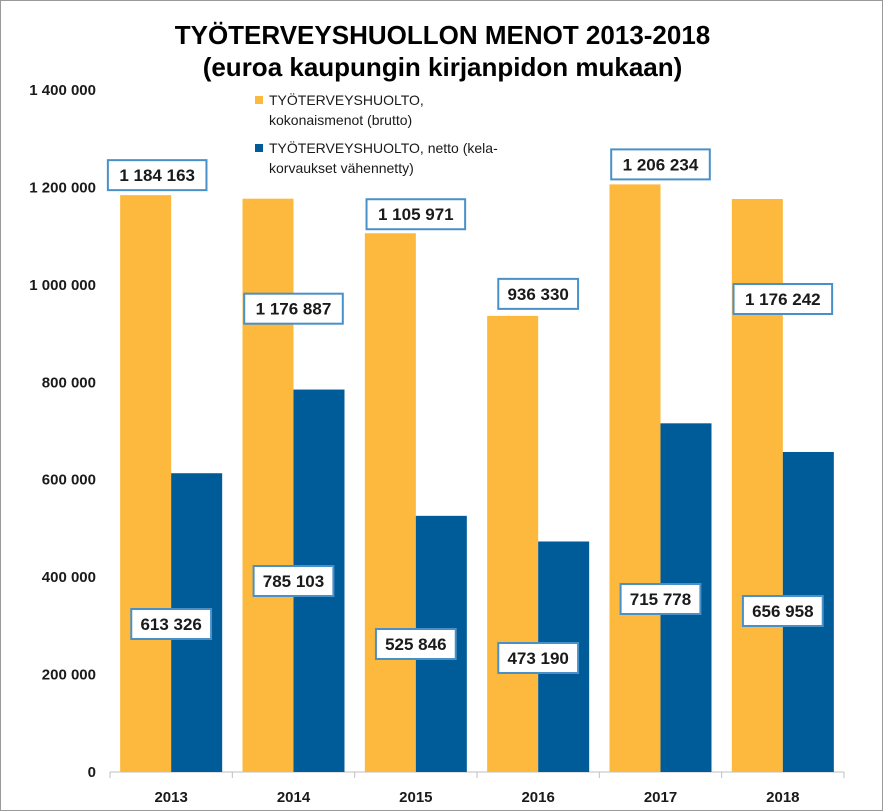 The width and height of the screenshot is (883, 811). Describe the element at coordinates (660, 797) in the screenshot. I see `x-tick-label: 2017` at that location.